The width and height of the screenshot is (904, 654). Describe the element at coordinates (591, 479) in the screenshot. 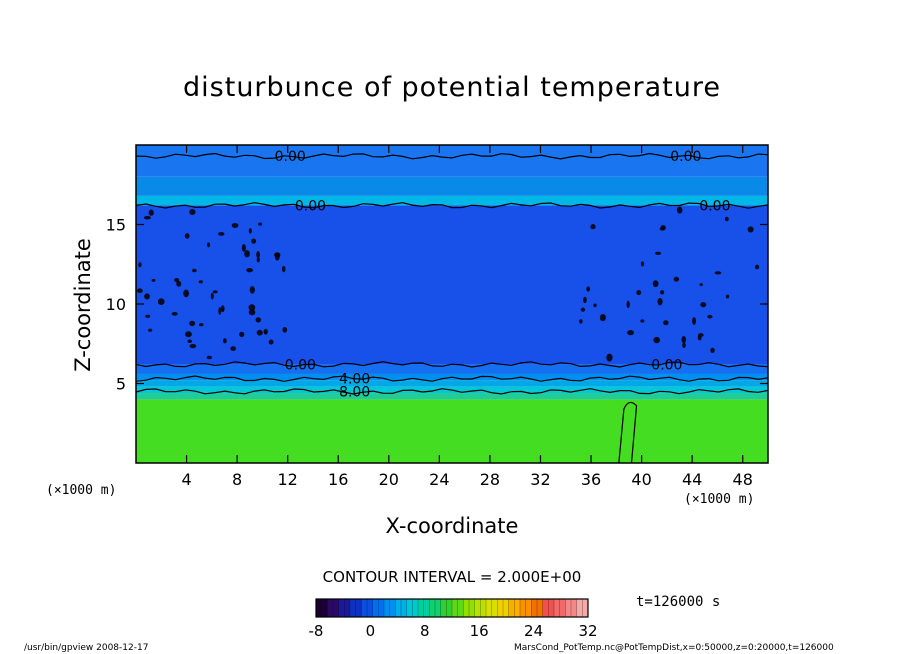

I see `x-tick-label-36: 36` at that location.